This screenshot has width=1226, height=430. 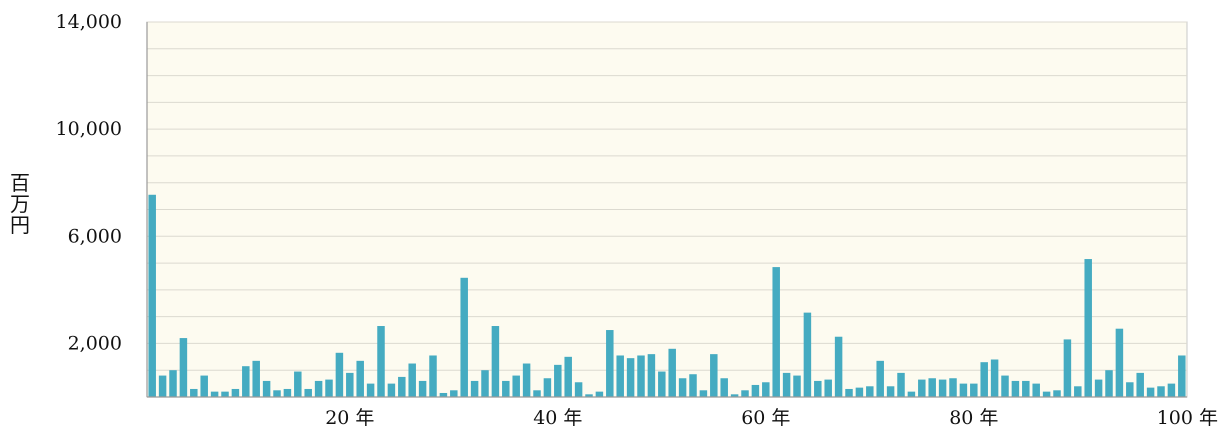 I want to click on y-tick-labels: 2,000 6,000 10,000 14,000, so click(x=89, y=182).